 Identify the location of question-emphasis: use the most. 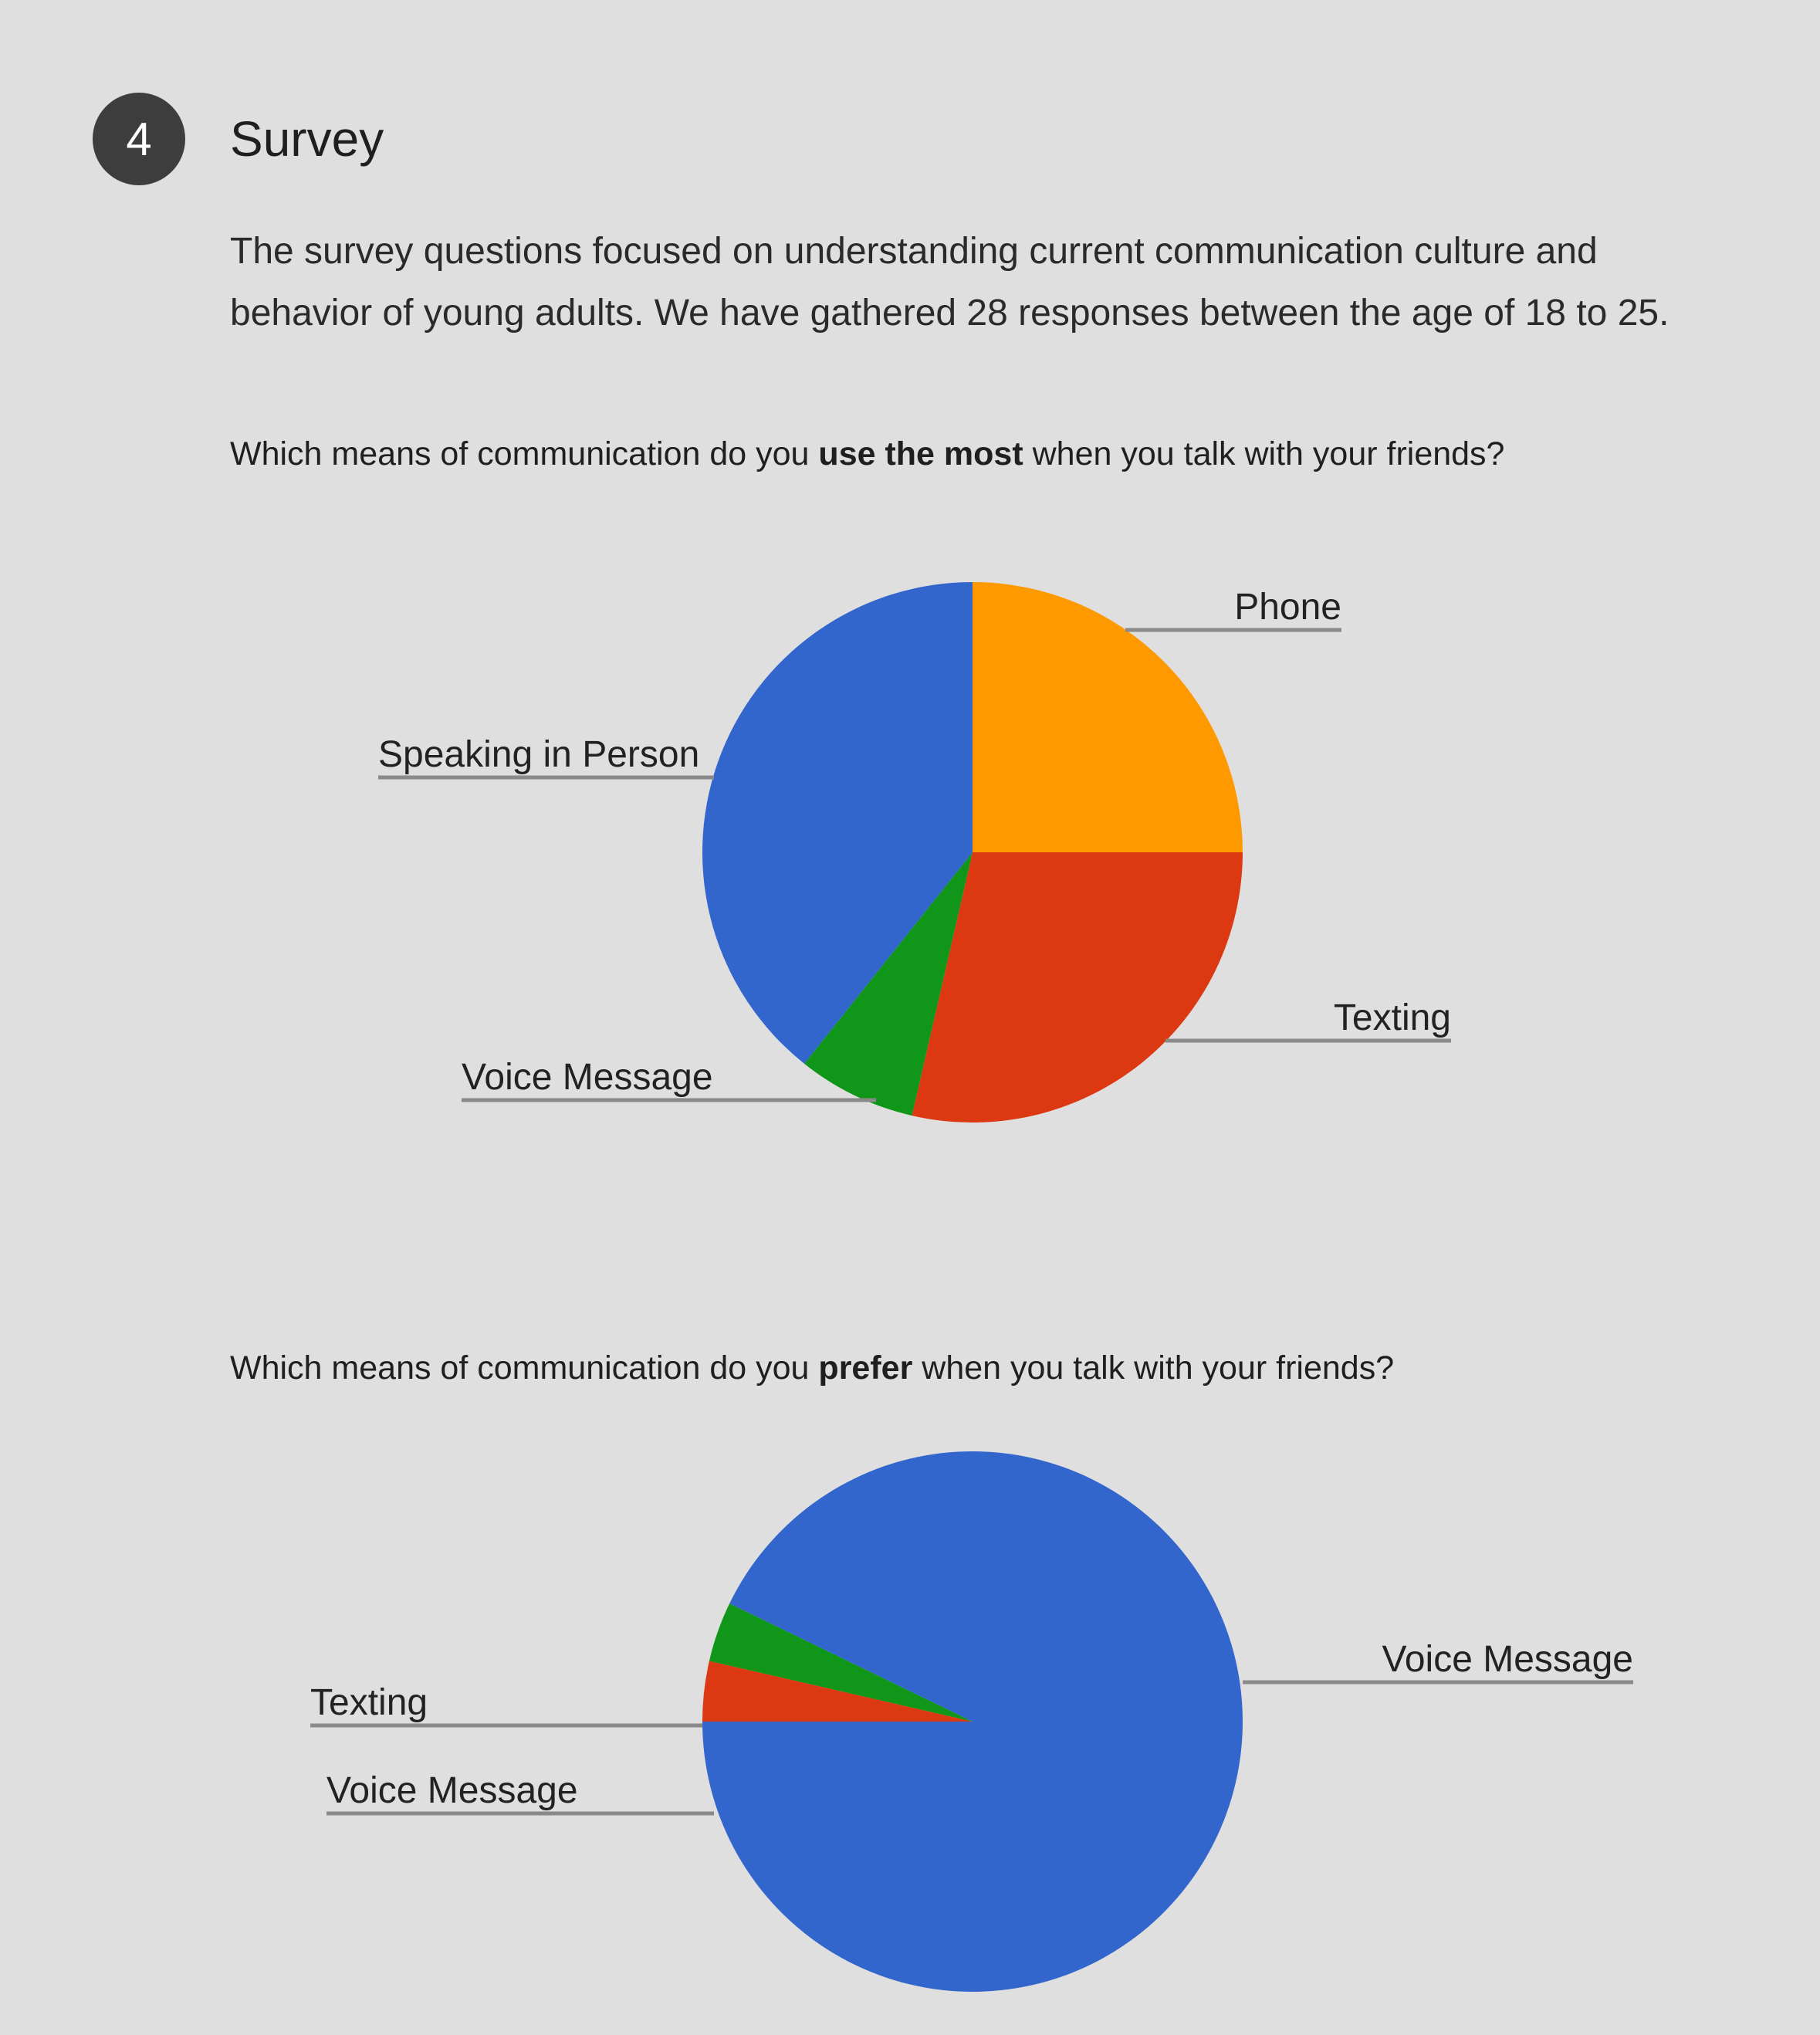
(921, 453).